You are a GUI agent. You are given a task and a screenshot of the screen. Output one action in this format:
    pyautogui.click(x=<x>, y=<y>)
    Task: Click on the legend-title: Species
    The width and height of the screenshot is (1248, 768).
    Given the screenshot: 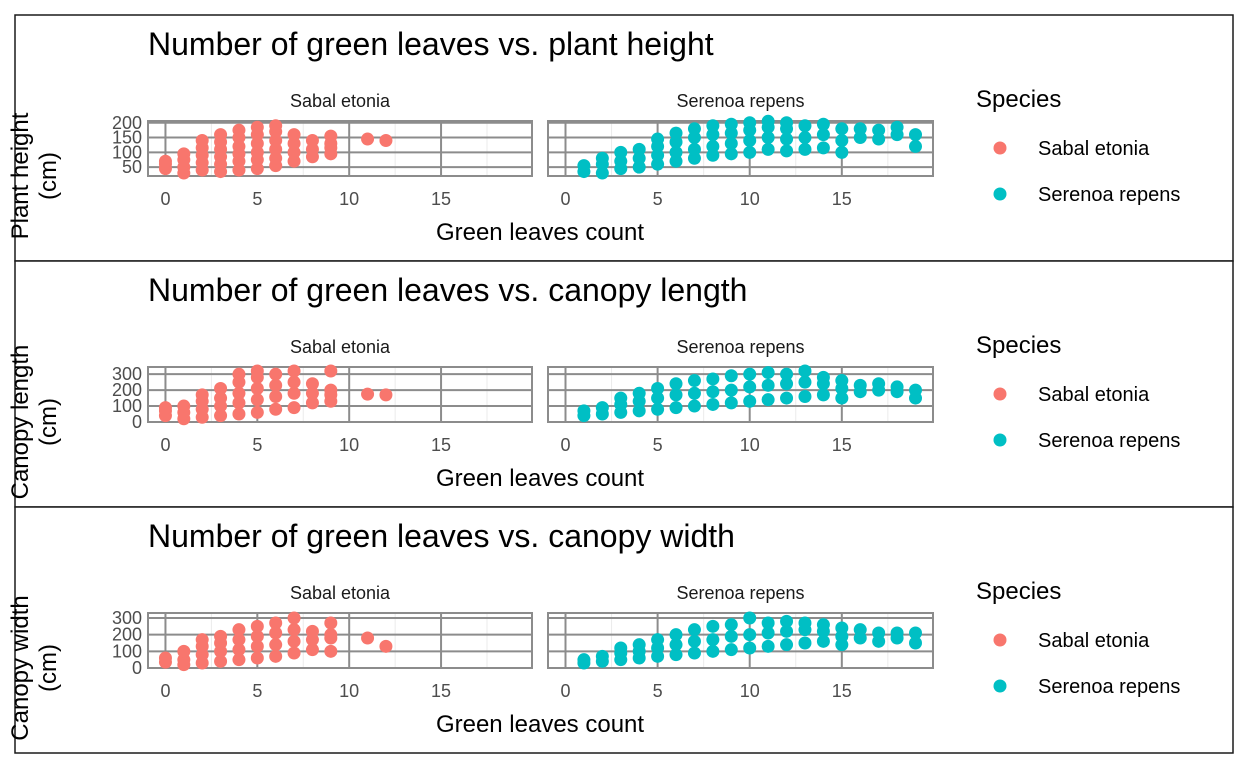 What is the action you would take?
    pyautogui.click(x=1018, y=591)
    